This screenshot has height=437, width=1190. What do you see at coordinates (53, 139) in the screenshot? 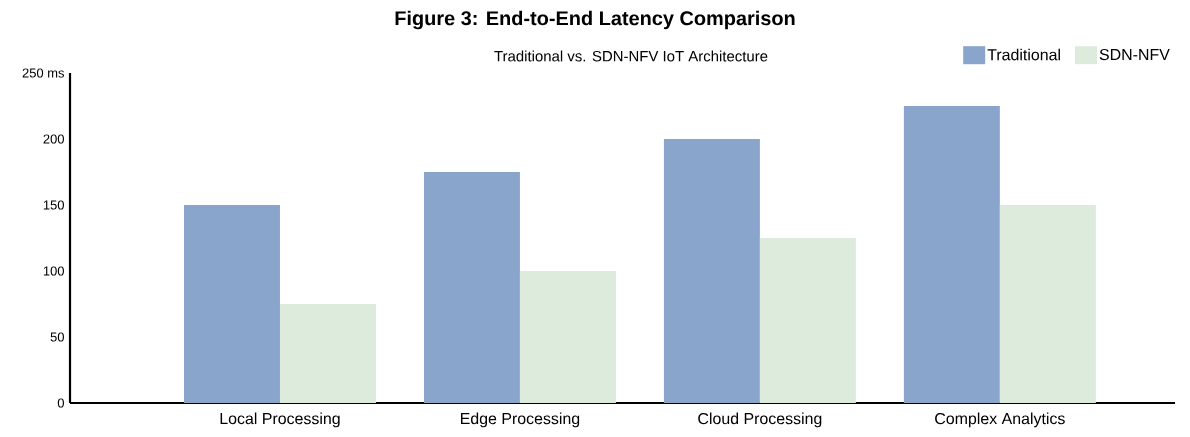
I see `y-tick-label: 200` at bounding box center [53, 139].